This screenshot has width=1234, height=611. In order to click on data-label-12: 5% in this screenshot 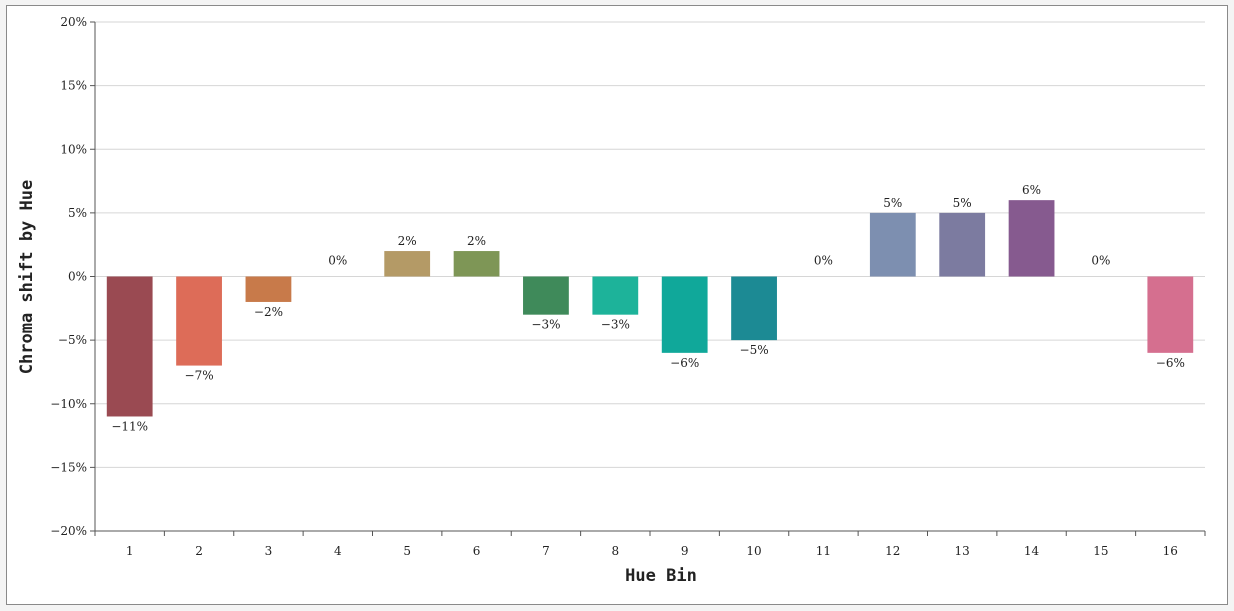, I will do `click(892, 203)`.